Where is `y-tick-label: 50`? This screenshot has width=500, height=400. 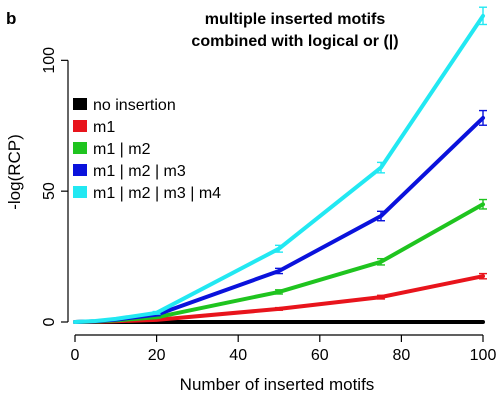
y-tick-label: 50 is located at coordinates (49, 191).